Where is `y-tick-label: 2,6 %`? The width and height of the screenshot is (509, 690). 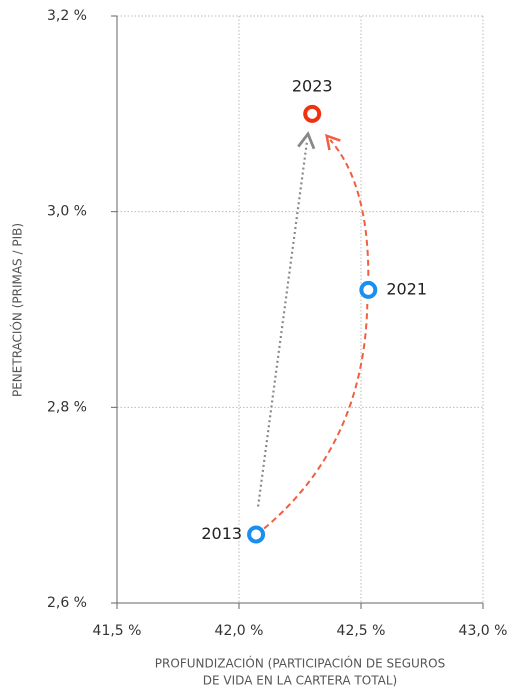
y-tick-label: 2,6 % is located at coordinates (67, 603).